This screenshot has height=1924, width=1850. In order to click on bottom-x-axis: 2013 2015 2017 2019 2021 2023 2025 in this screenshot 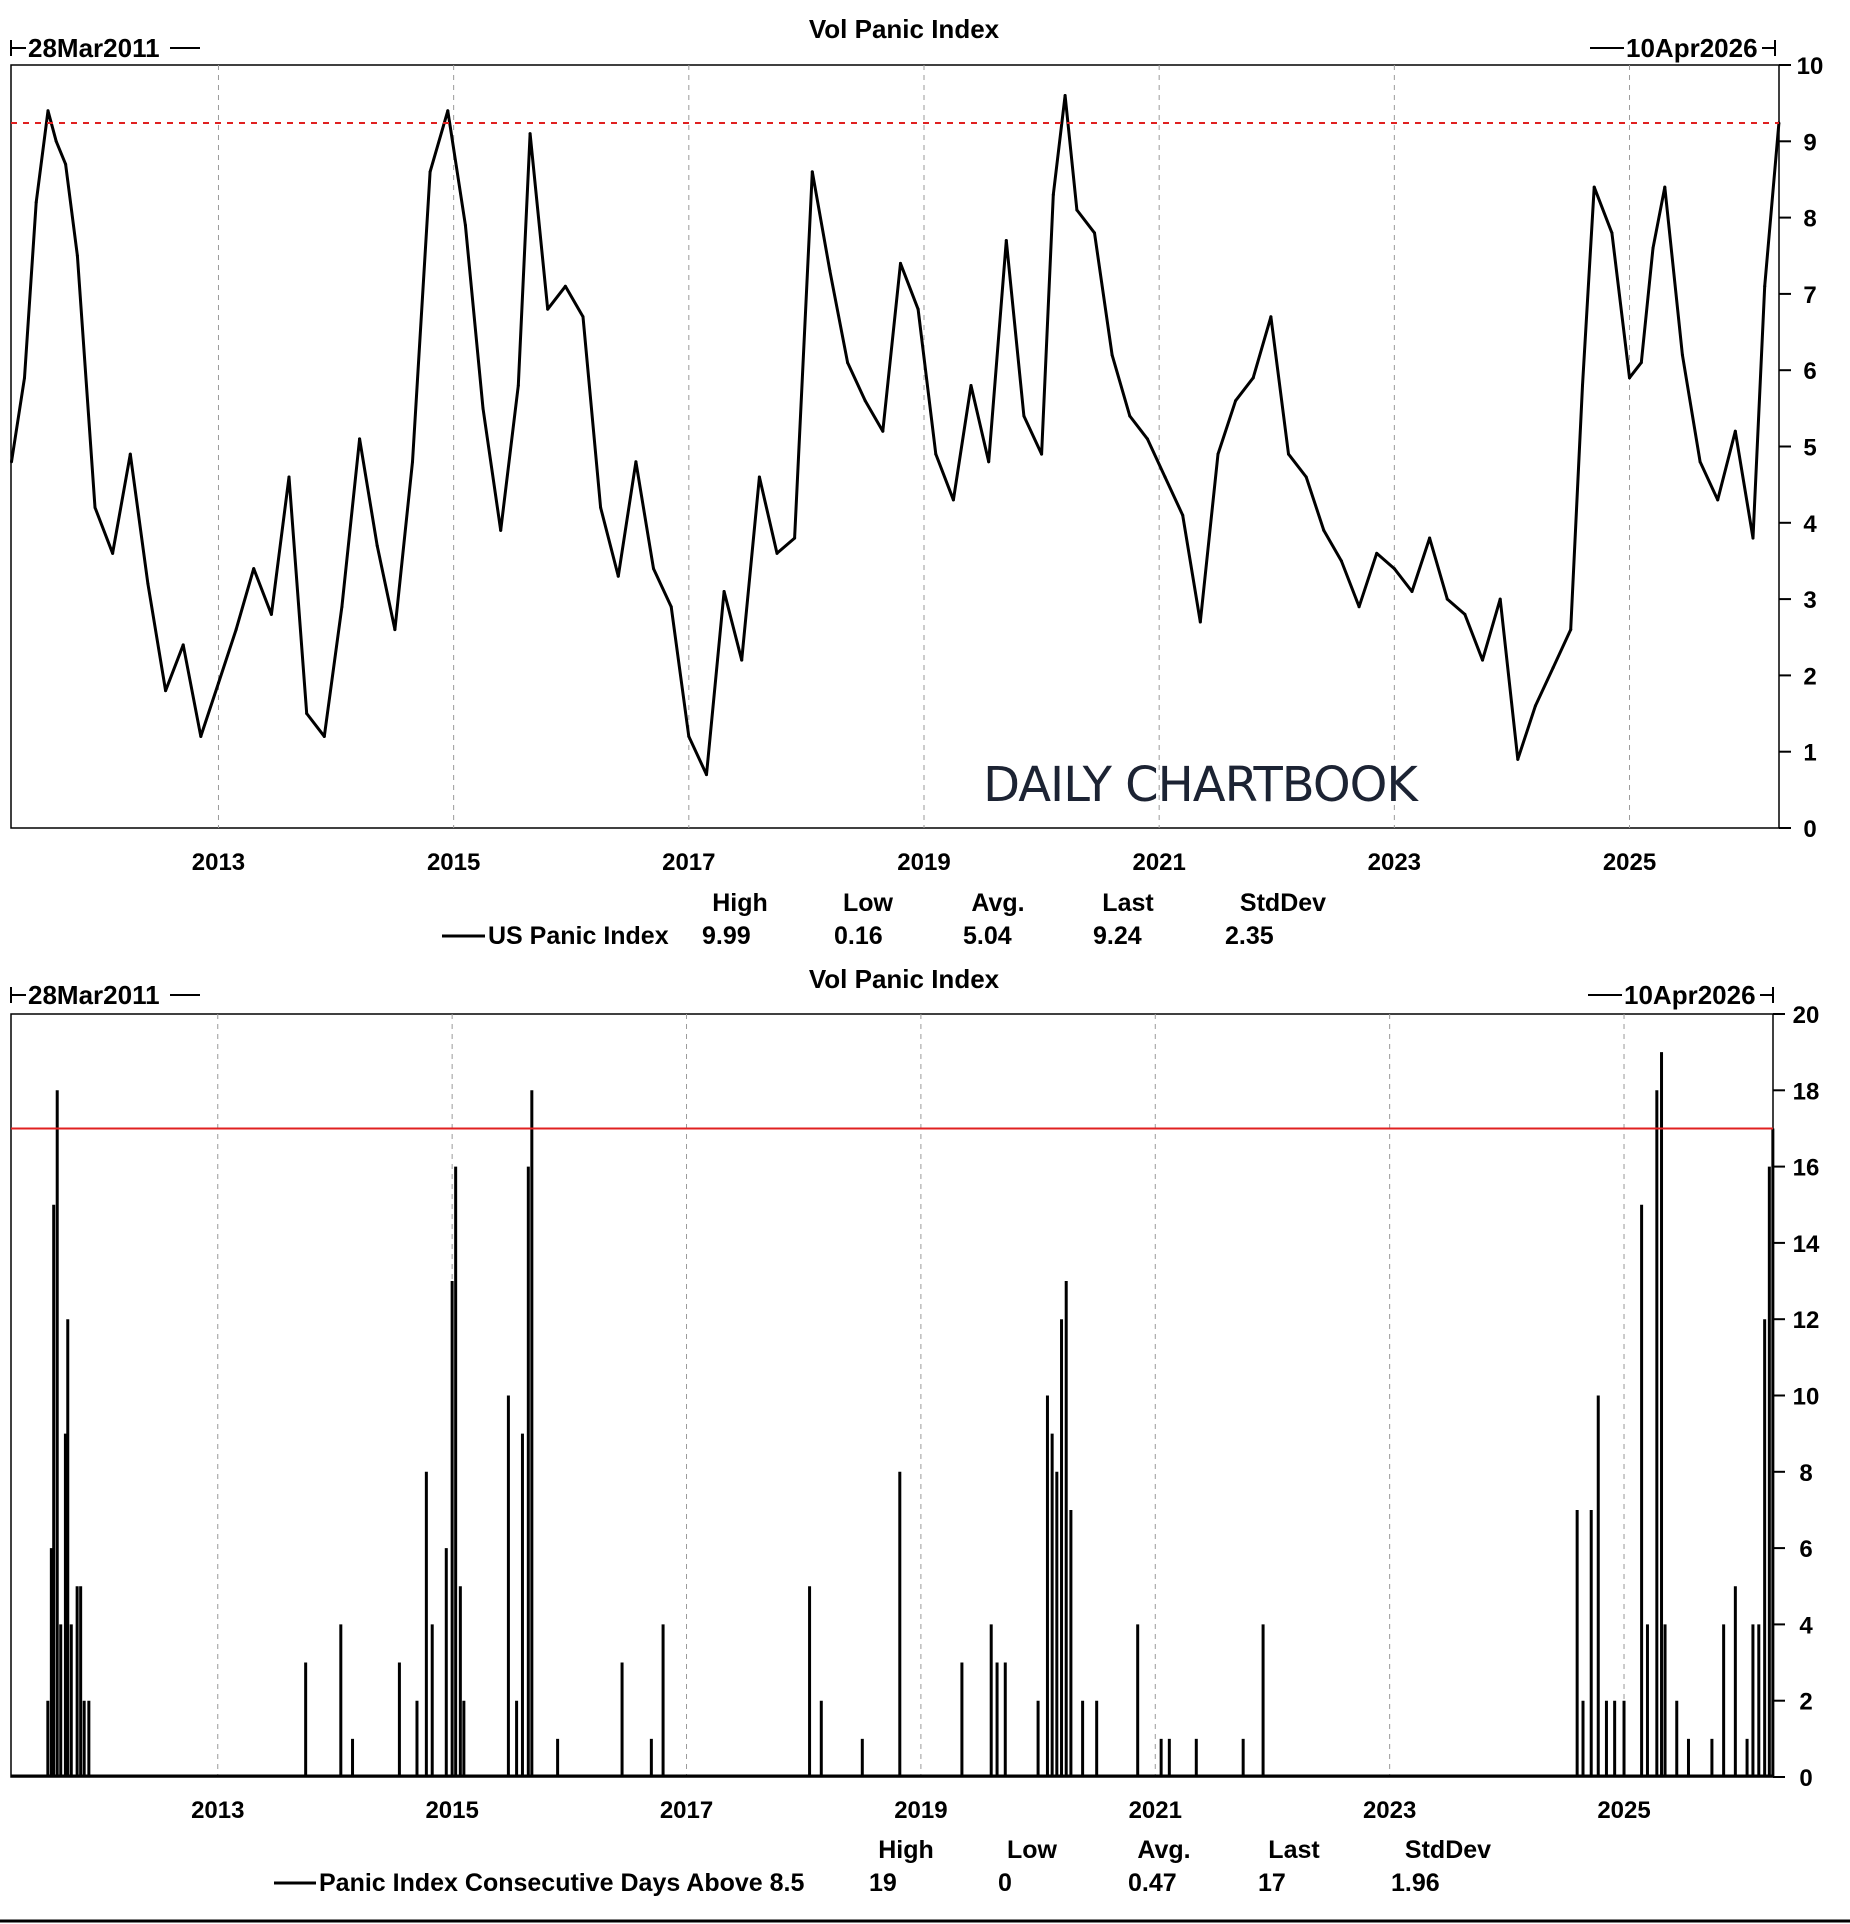, I will do `click(921, 1810)`.